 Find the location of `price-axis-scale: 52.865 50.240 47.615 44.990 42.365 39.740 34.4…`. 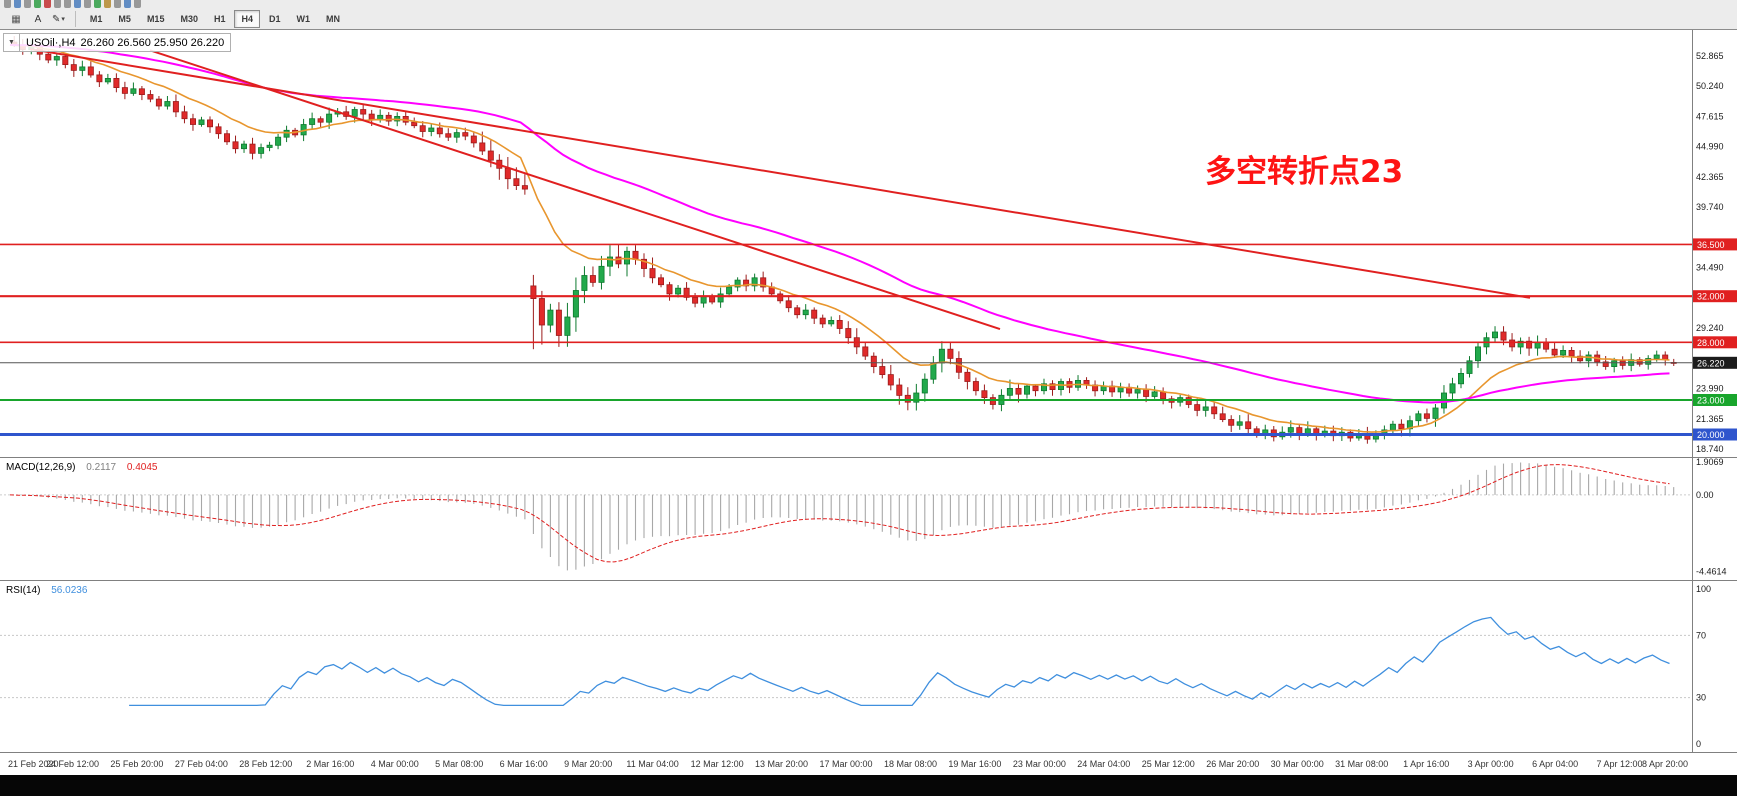

price-axis-scale: 52.865 50.240 47.615 44.990 42.365 39.740 34.4… is located at coordinates (1710, 252).